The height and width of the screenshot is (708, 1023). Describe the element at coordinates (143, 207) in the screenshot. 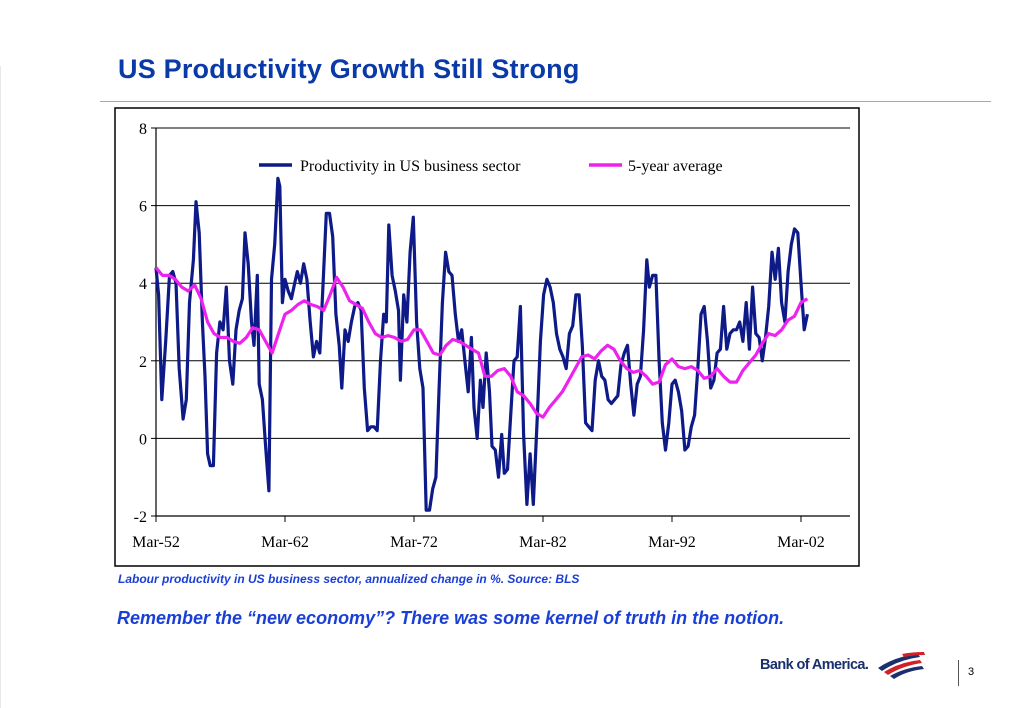

I see `y-tick-label: 6` at that location.